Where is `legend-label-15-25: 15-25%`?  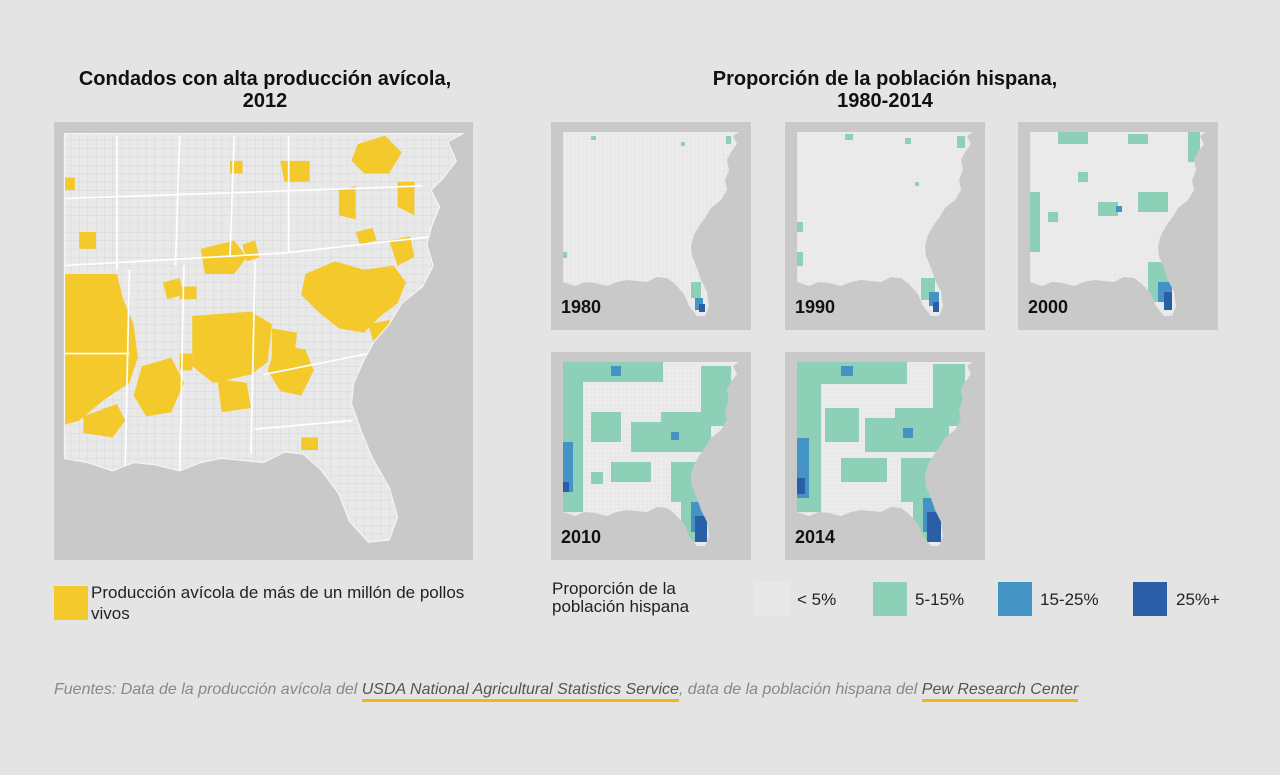
legend-label-15-25: 15-25% is located at coordinates (1069, 599).